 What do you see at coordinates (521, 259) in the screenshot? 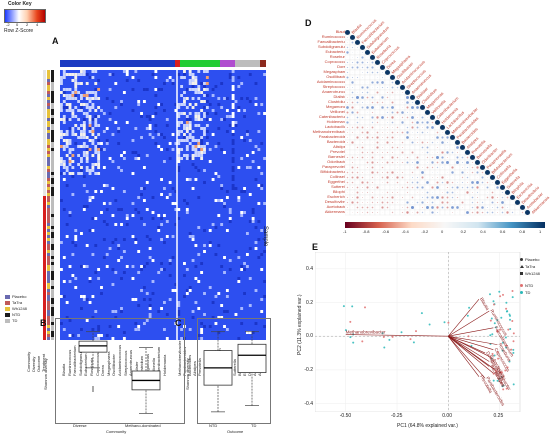
I see `legend-marker-circle` at bounding box center [521, 259].